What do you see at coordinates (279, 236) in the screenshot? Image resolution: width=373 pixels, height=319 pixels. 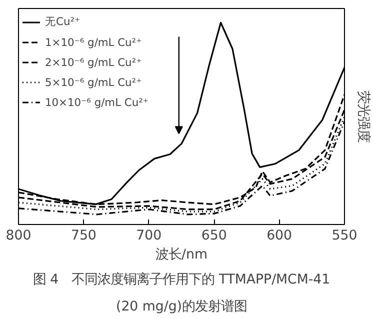 I see `x-tick-label: 600` at bounding box center [279, 236].